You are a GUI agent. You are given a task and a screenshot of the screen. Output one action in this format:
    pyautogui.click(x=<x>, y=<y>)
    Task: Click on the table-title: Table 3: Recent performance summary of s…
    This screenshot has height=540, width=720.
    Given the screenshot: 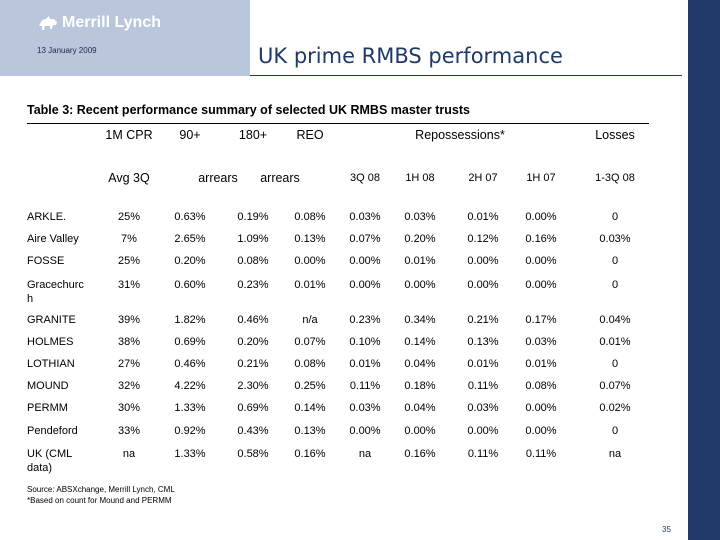 What is the action you would take?
    pyautogui.click(x=248, y=110)
    